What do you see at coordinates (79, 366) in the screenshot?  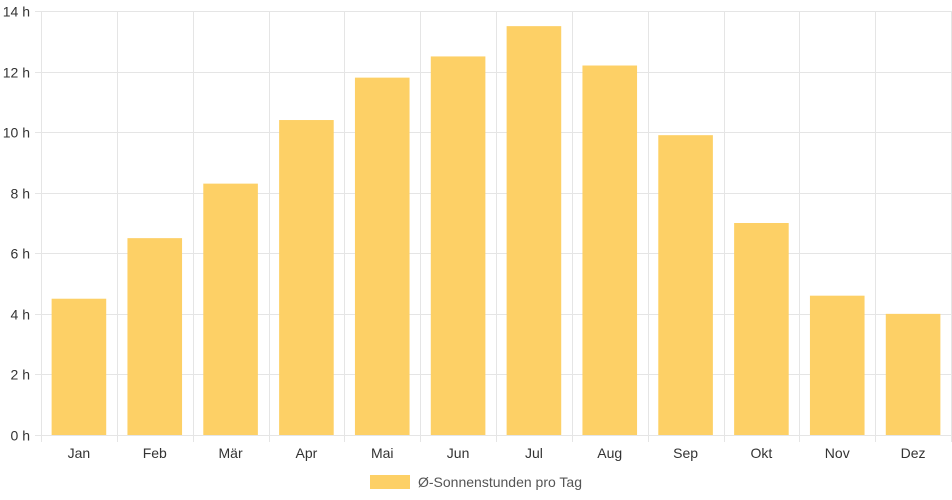 I see `bar-jan` at bounding box center [79, 366].